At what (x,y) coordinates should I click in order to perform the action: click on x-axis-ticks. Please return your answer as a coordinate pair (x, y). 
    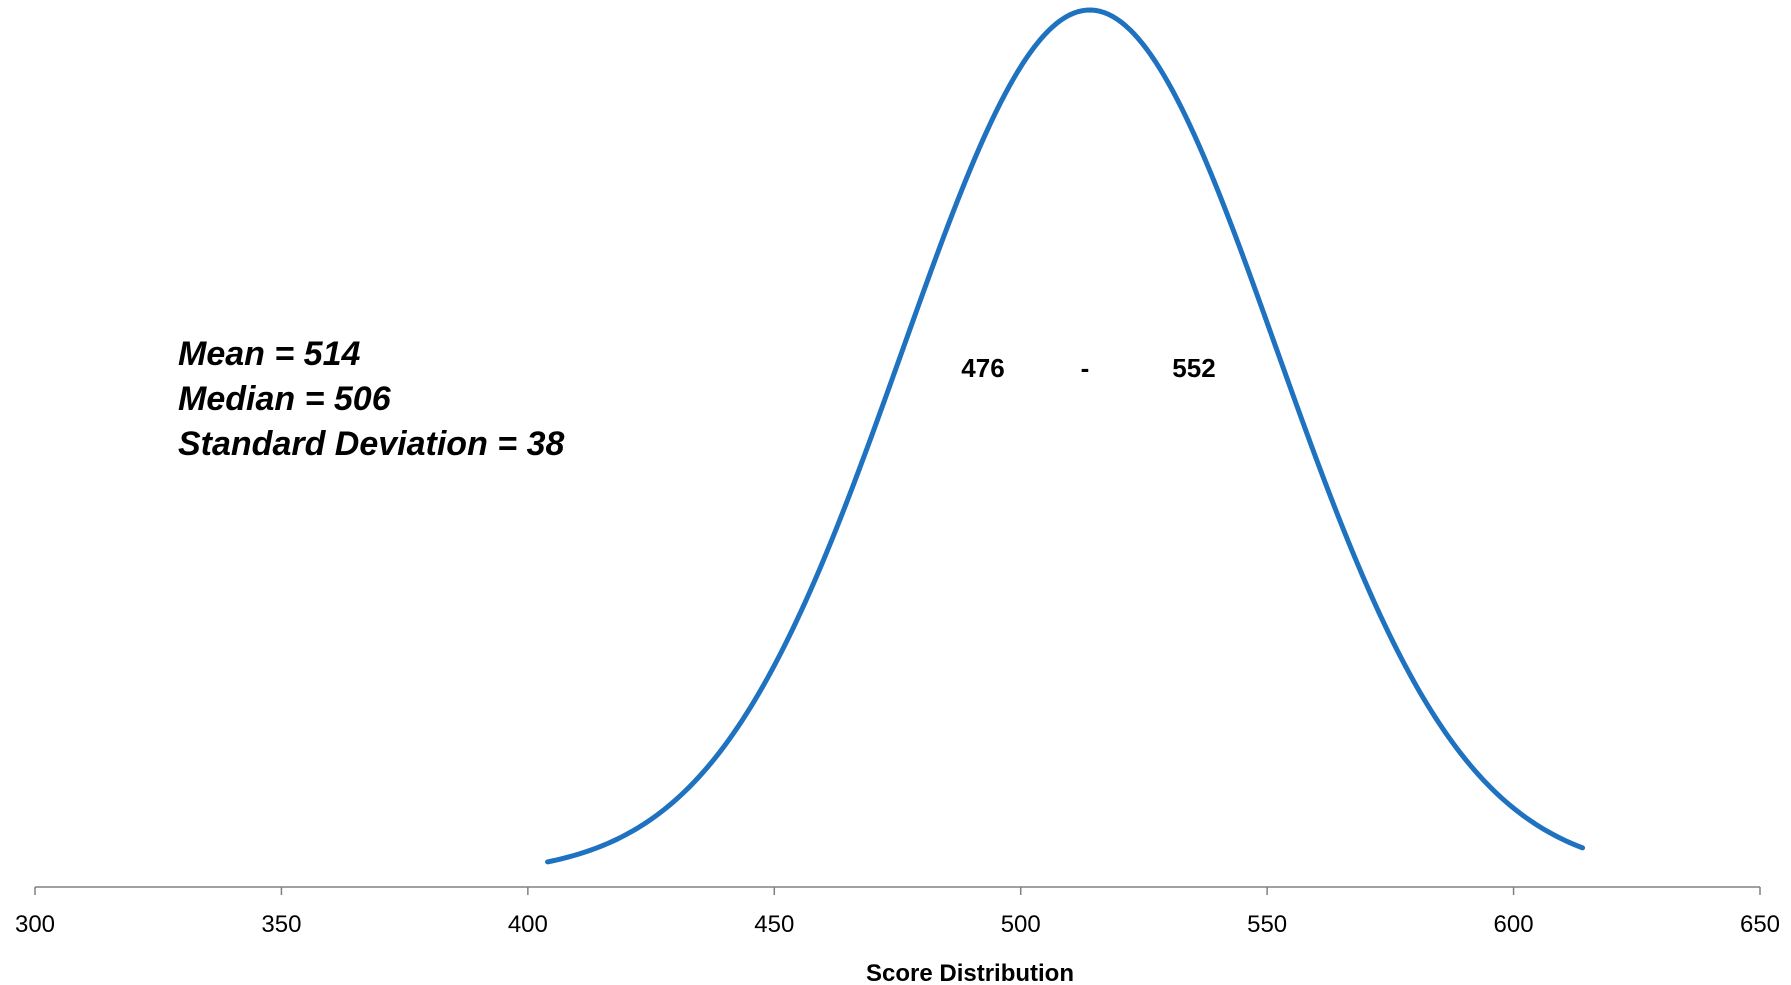
    Looking at the image, I should click on (897, 891).